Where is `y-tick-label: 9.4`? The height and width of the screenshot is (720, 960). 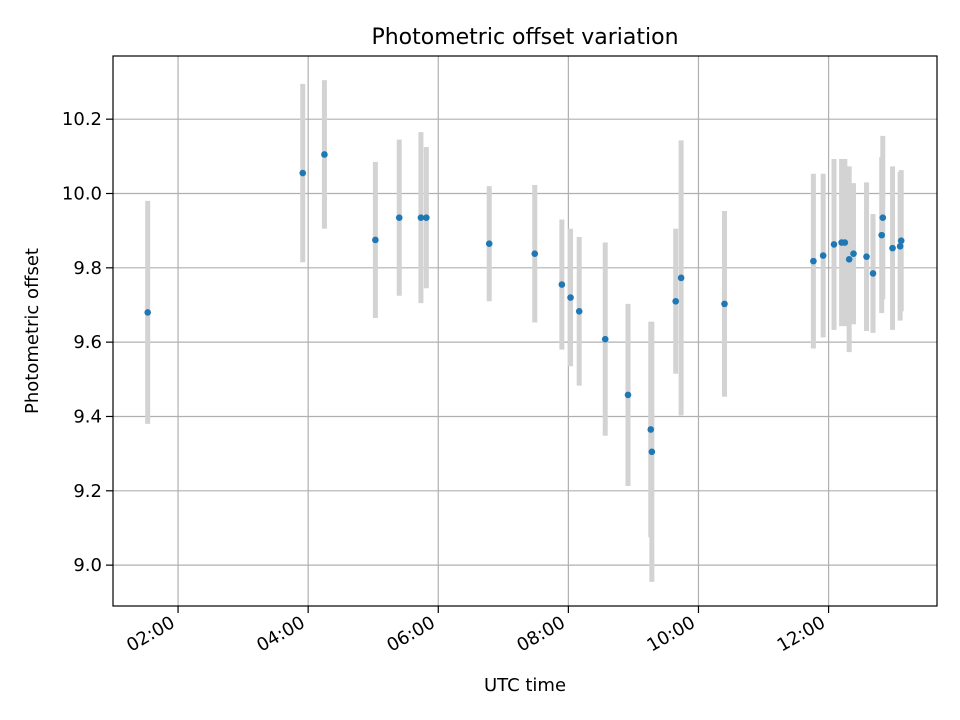
y-tick-label: 9.4 is located at coordinates (87, 416).